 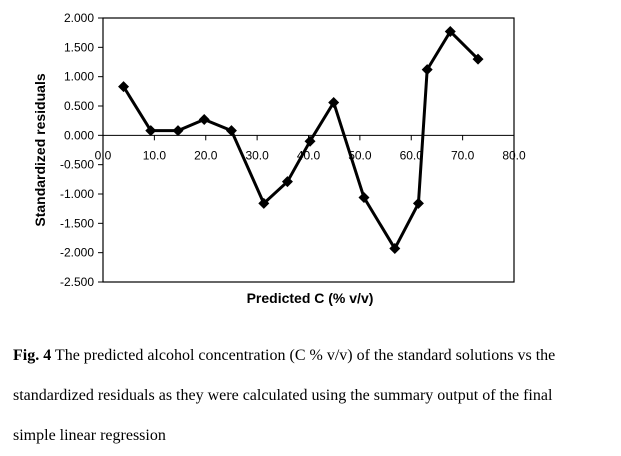 What do you see at coordinates (77, 194) in the screenshot?
I see `y-tick-label: -1.000` at bounding box center [77, 194].